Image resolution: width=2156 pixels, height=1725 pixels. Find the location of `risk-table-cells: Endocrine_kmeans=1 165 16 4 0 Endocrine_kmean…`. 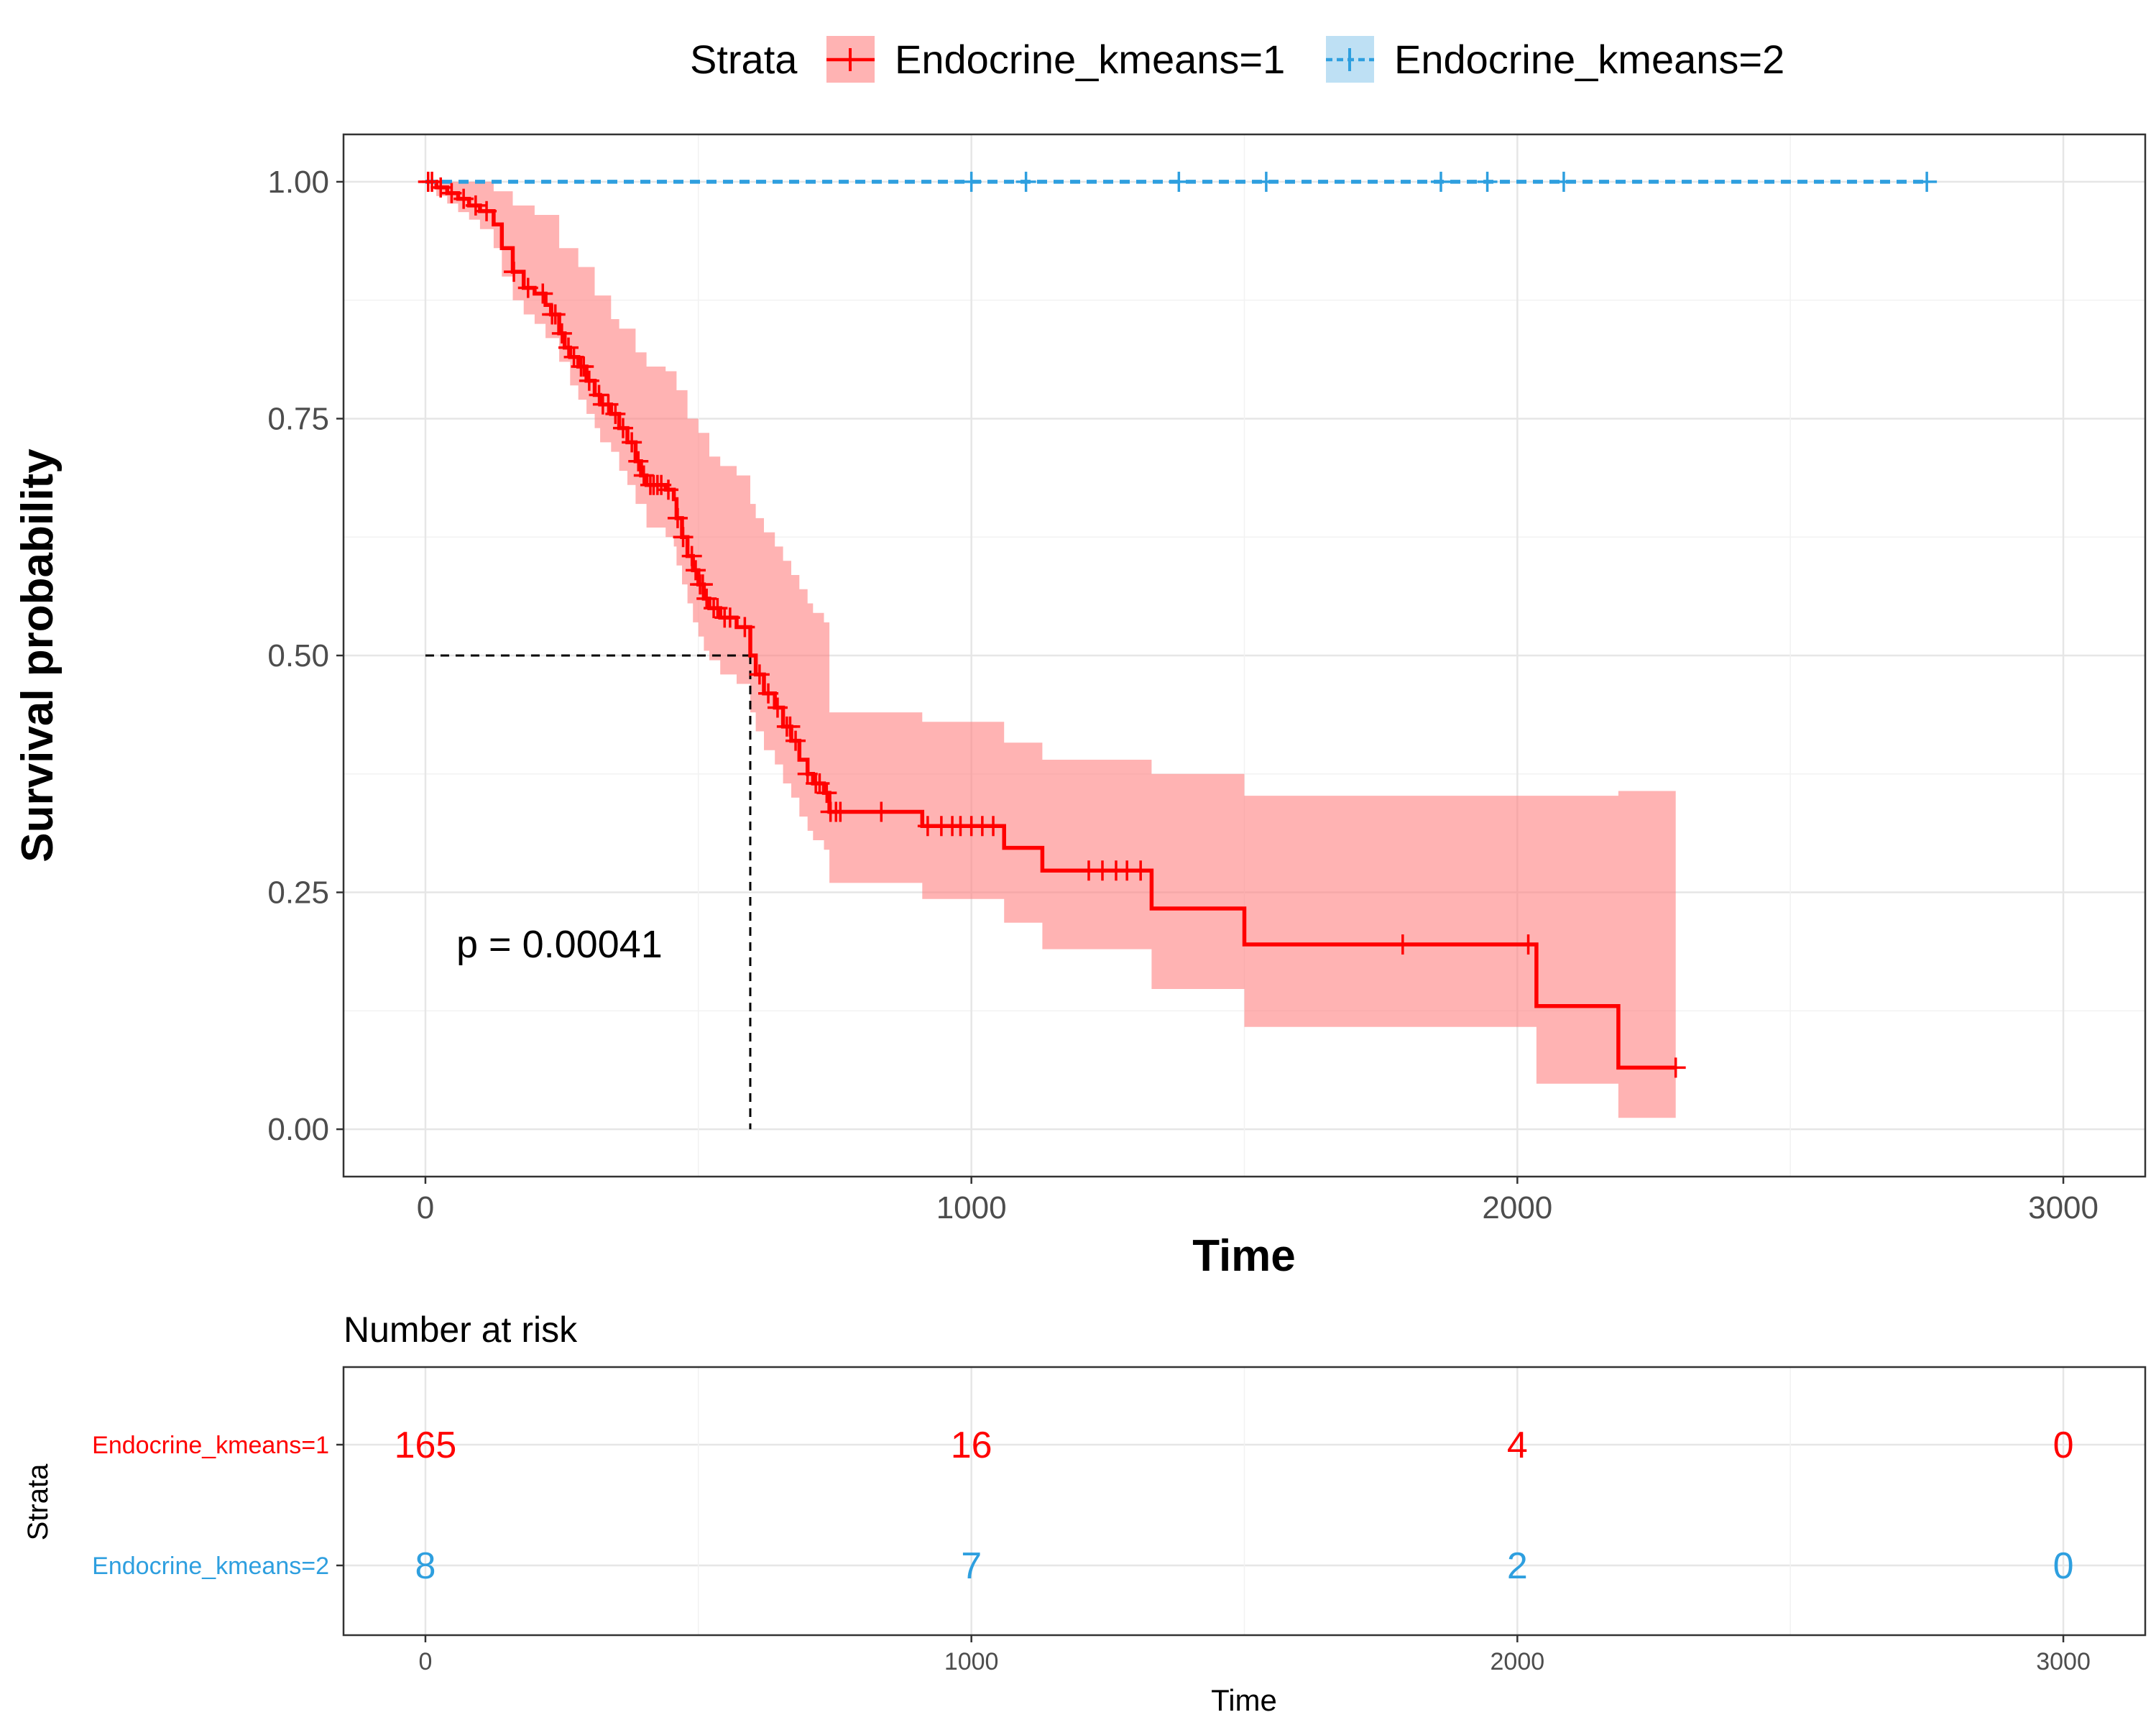

risk-table-cells: Endocrine_kmeans=1 165 16 4 0 Endocrine_kmean… is located at coordinates (1083, 1506).